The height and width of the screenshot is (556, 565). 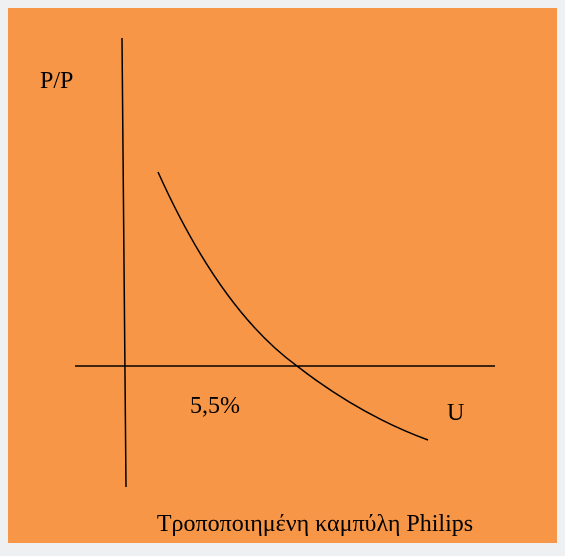 What do you see at coordinates (315, 524) in the screenshot?
I see `caption: Τροποποιημένη καμπύλη Philips` at bounding box center [315, 524].